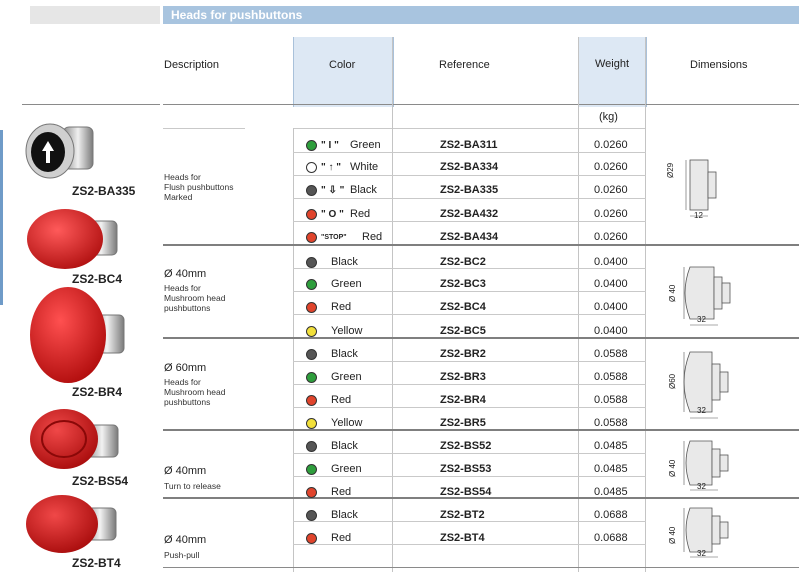 The width and height of the screenshot is (799, 572). Describe the element at coordinates (463, 307) in the screenshot. I see `reference-code: ZS2-BC4` at that location.